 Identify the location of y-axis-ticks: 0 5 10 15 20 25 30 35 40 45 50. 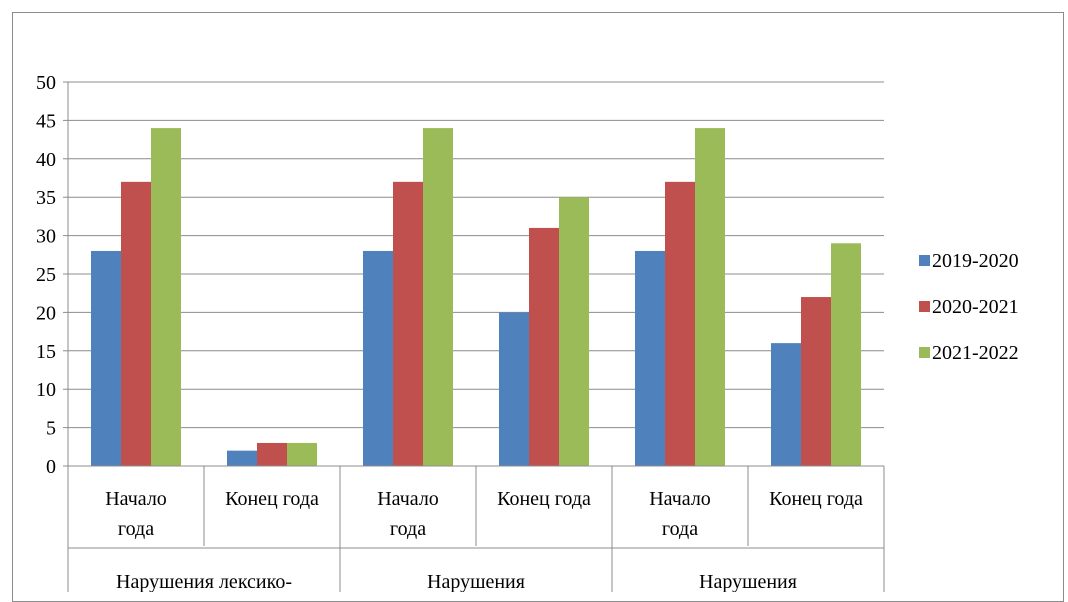
(52, 275).